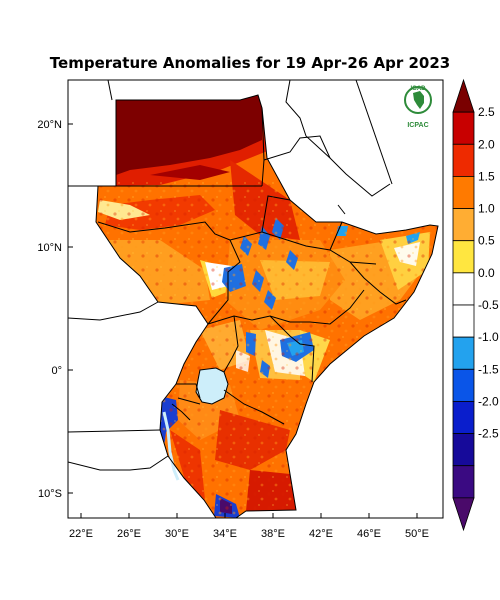 The width and height of the screenshot is (500, 600). I want to click on colorbar-label: 1.0, so click(486, 209).